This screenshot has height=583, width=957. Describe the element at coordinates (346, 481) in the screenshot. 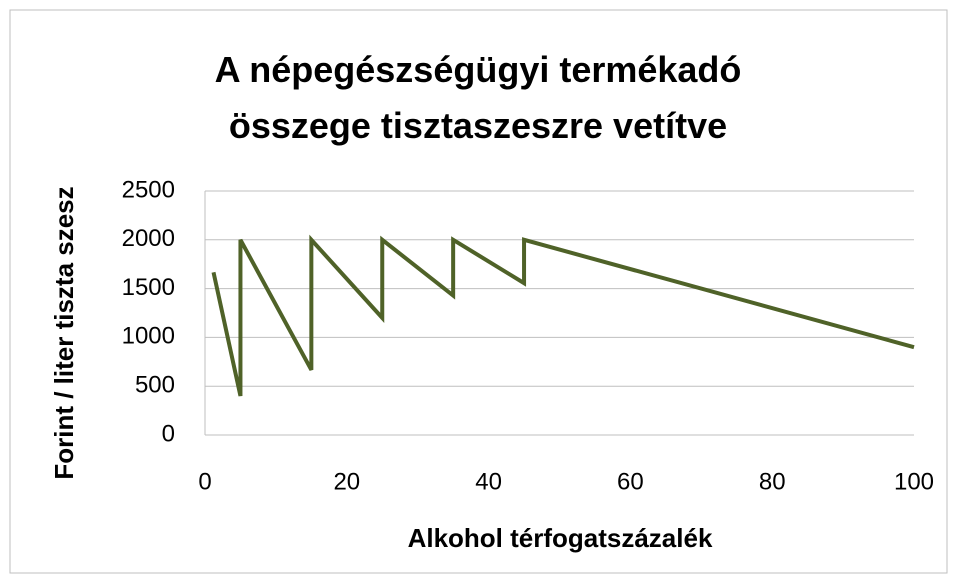

I see `x-tick-label: 20` at that location.